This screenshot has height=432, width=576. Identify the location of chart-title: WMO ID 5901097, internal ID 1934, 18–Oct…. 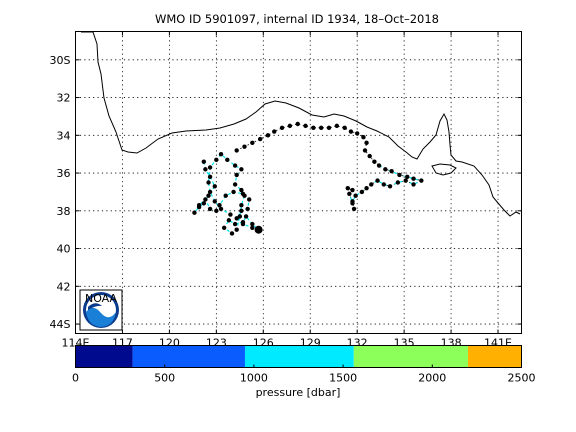
(297, 19).